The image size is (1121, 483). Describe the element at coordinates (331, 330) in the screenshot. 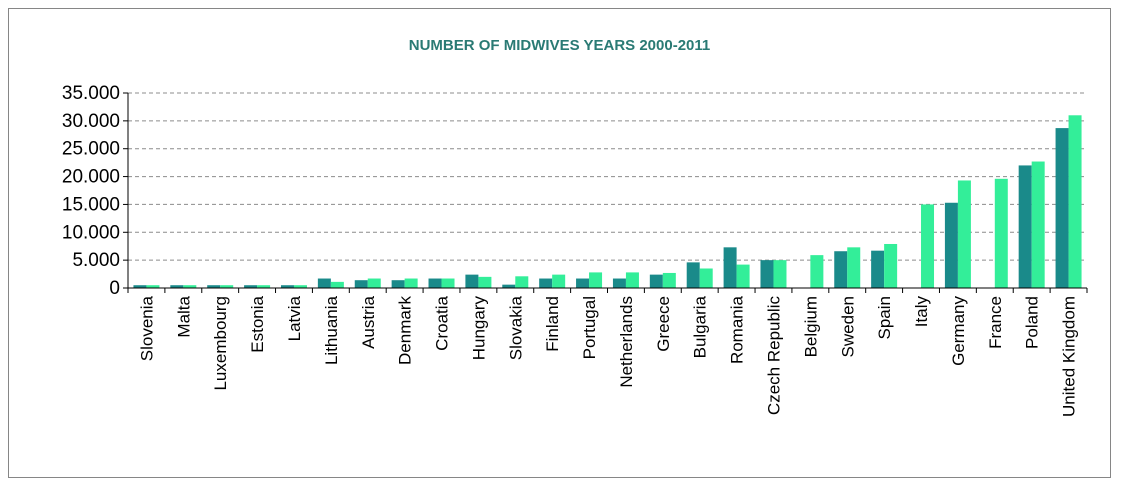

I see `category-label: Lithuania` at that location.